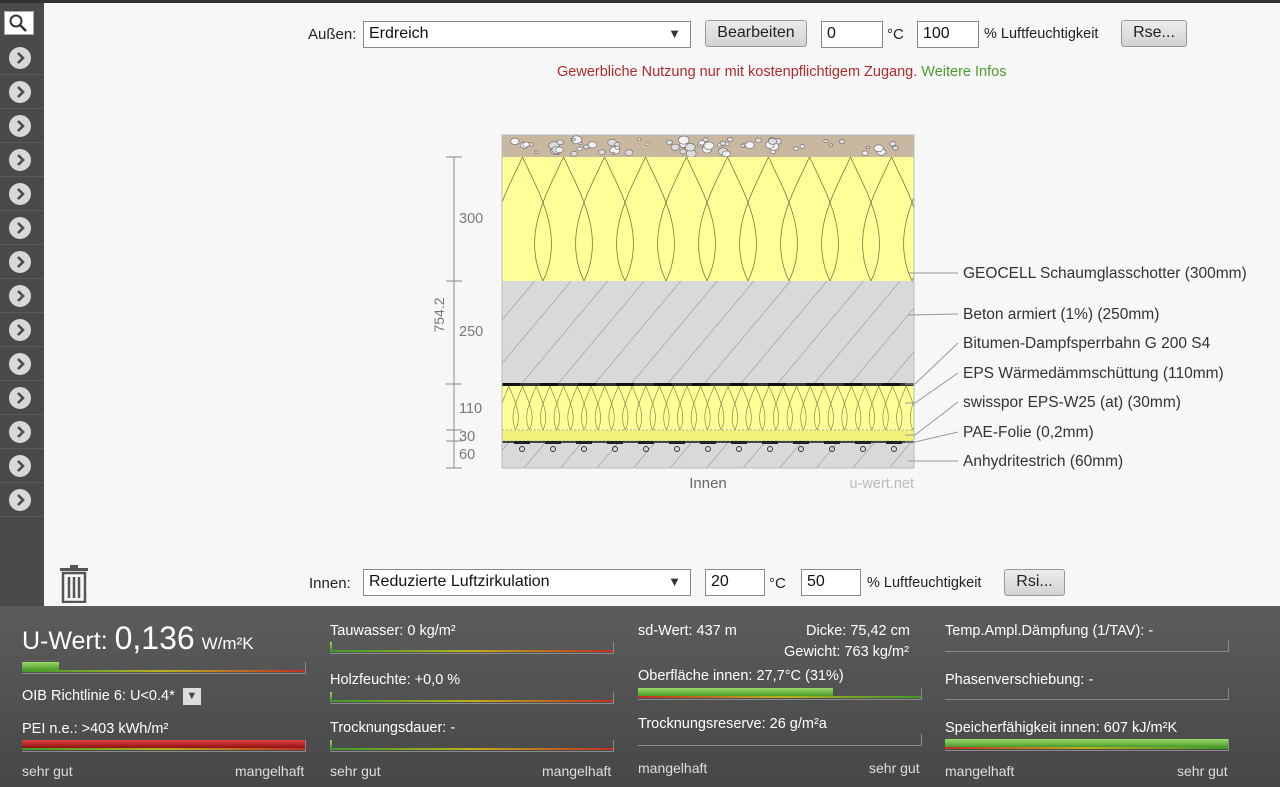  Describe the element at coordinates (846, 652) in the screenshot. I see `weight-label: Gewicht: 763 kg/m²` at that location.